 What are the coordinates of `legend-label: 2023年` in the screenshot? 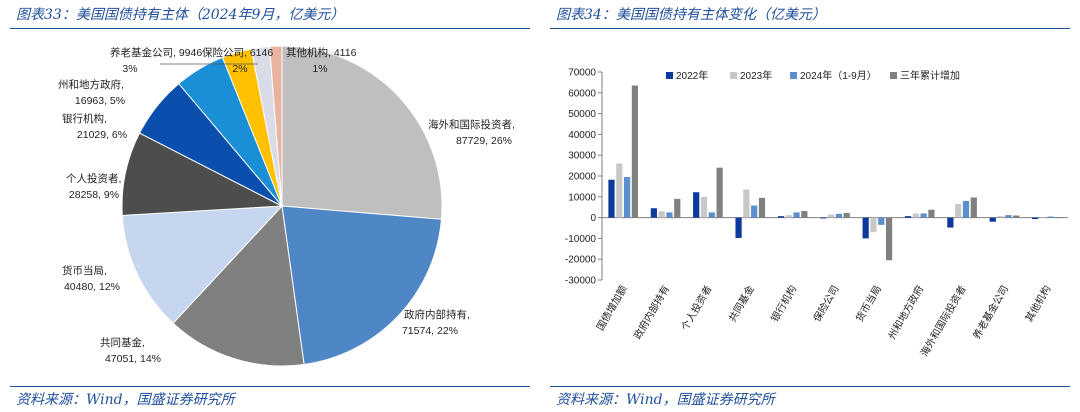 It's located at (756, 75).